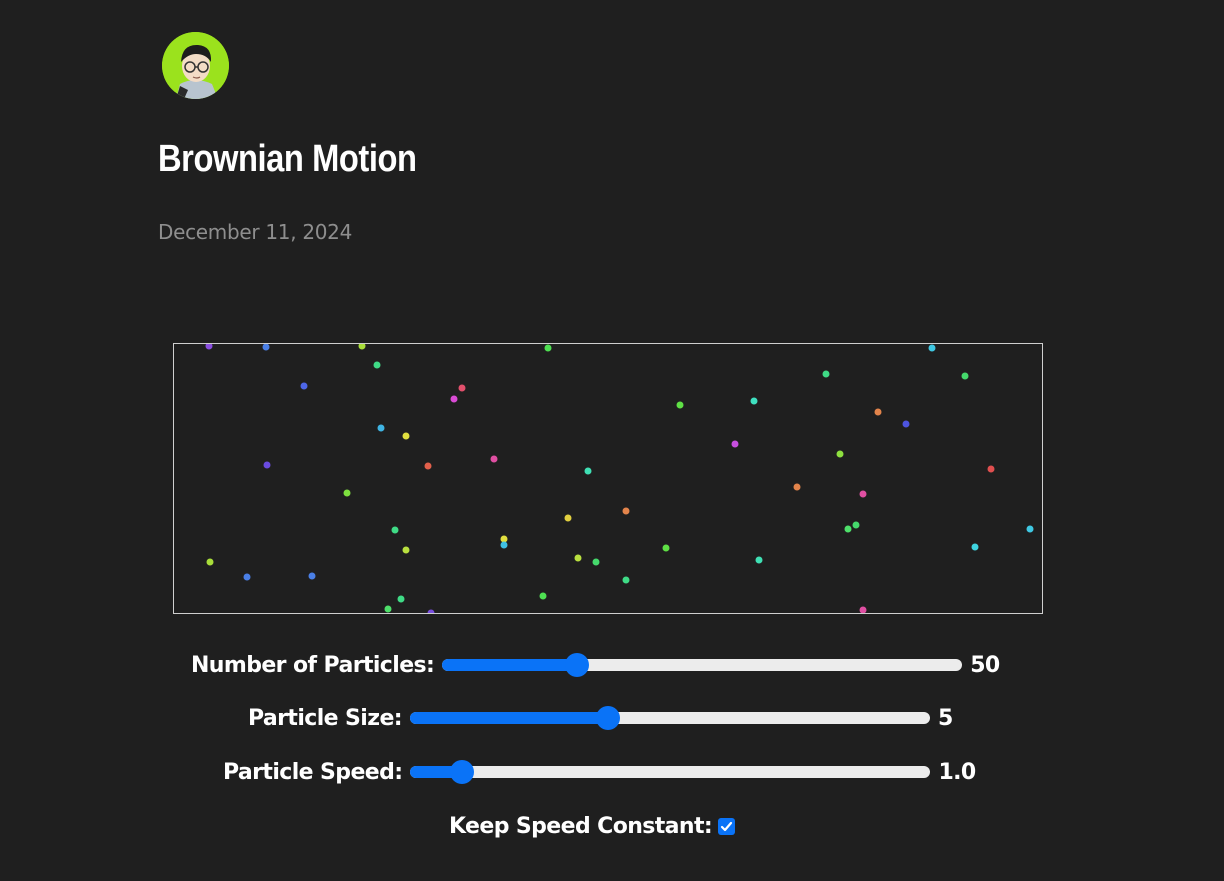 This screenshot has height=881, width=1224. What do you see at coordinates (313, 665) in the screenshot?
I see `num-particles-label: Number of Particles:` at bounding box center [313, 665].